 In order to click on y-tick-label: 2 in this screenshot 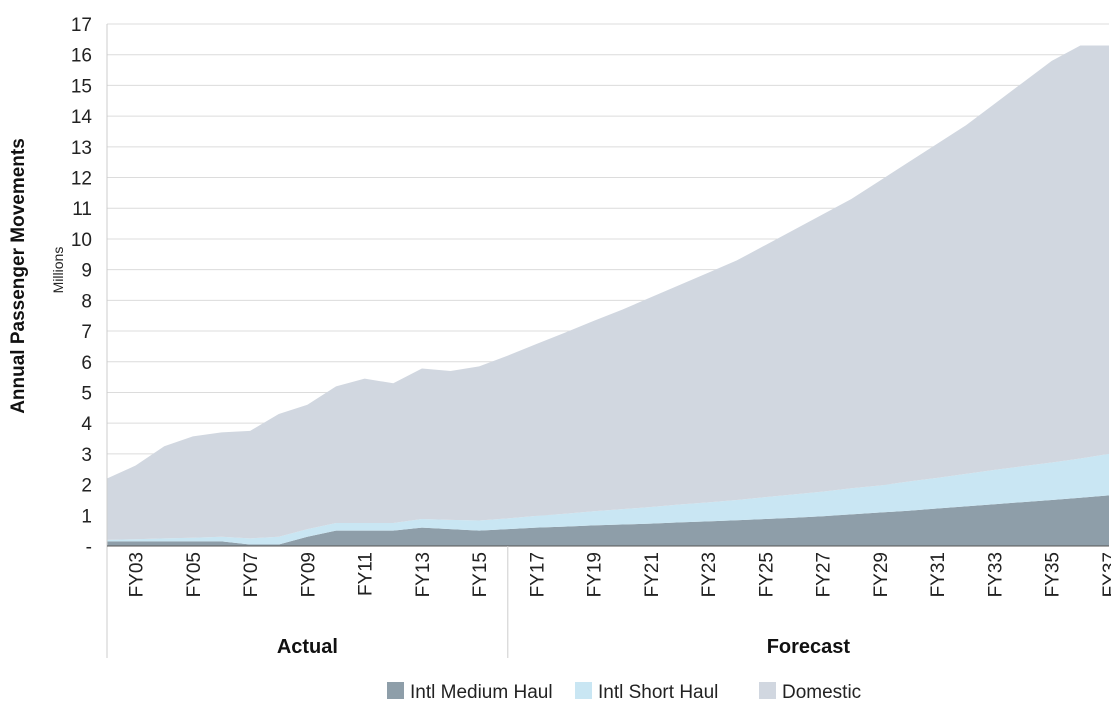, I will do `click(86, 486)`.